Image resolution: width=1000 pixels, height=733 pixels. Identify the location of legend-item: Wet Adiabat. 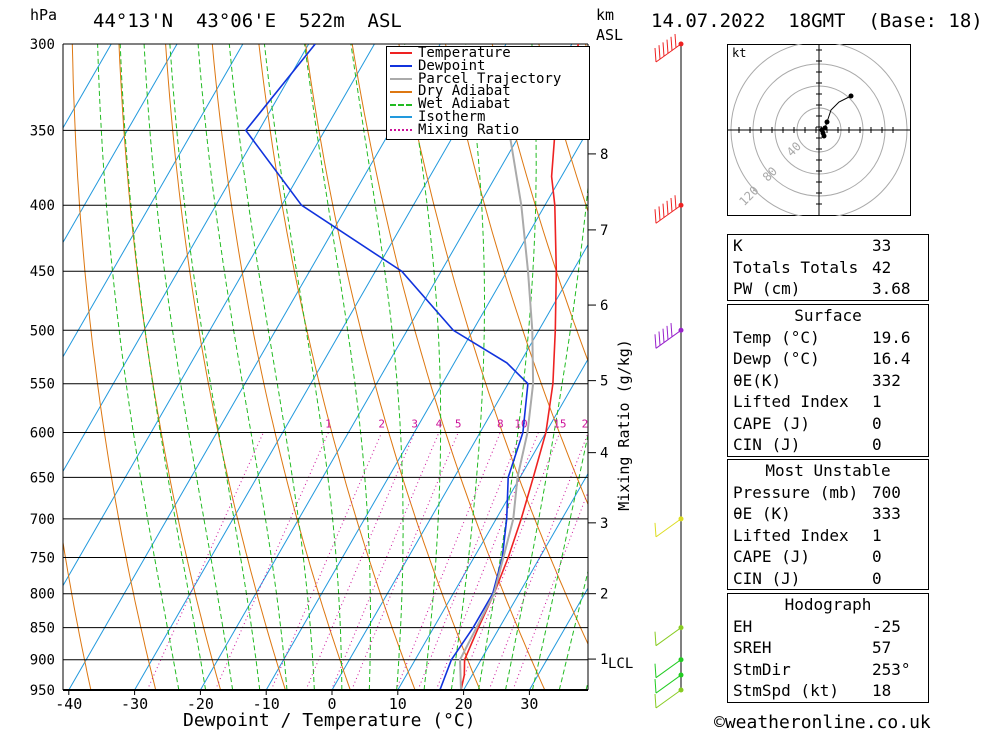
(488, 104).